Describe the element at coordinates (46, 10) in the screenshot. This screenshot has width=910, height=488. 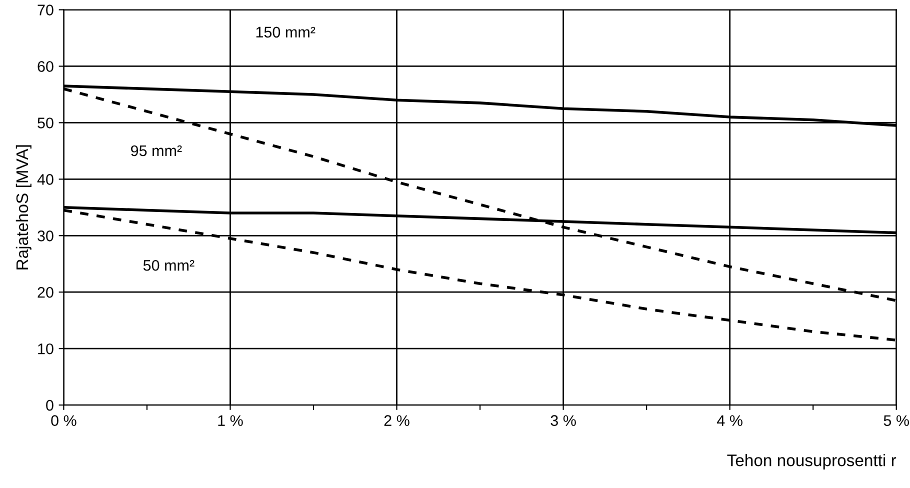
I see `y-tick-label: 70` at that location.